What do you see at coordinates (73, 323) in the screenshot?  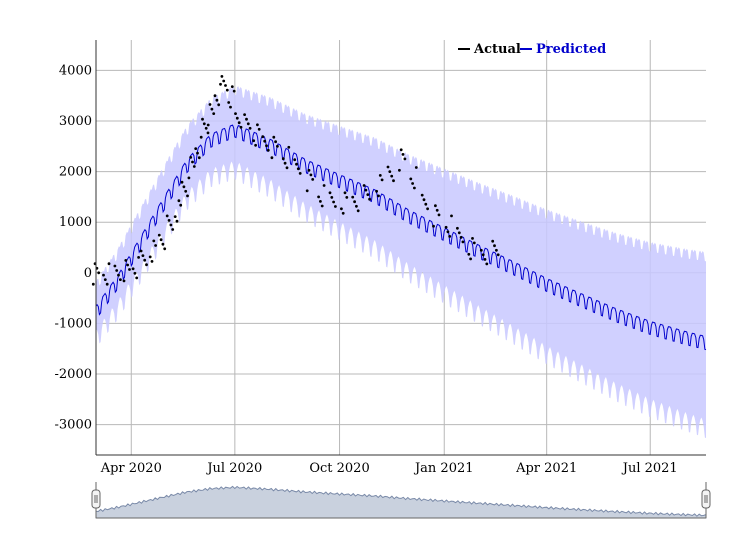 I see `y-tick-label: -1000` at bounding box center [73, 323].